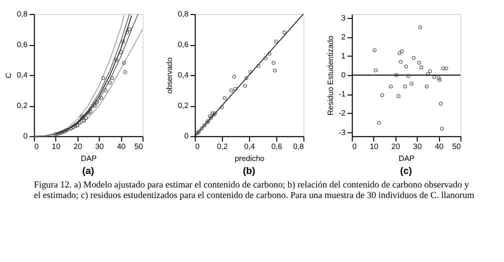  Describe the element at coordinates (9, 75) in the screenshot. I see `y-axis-title: C` at that location.